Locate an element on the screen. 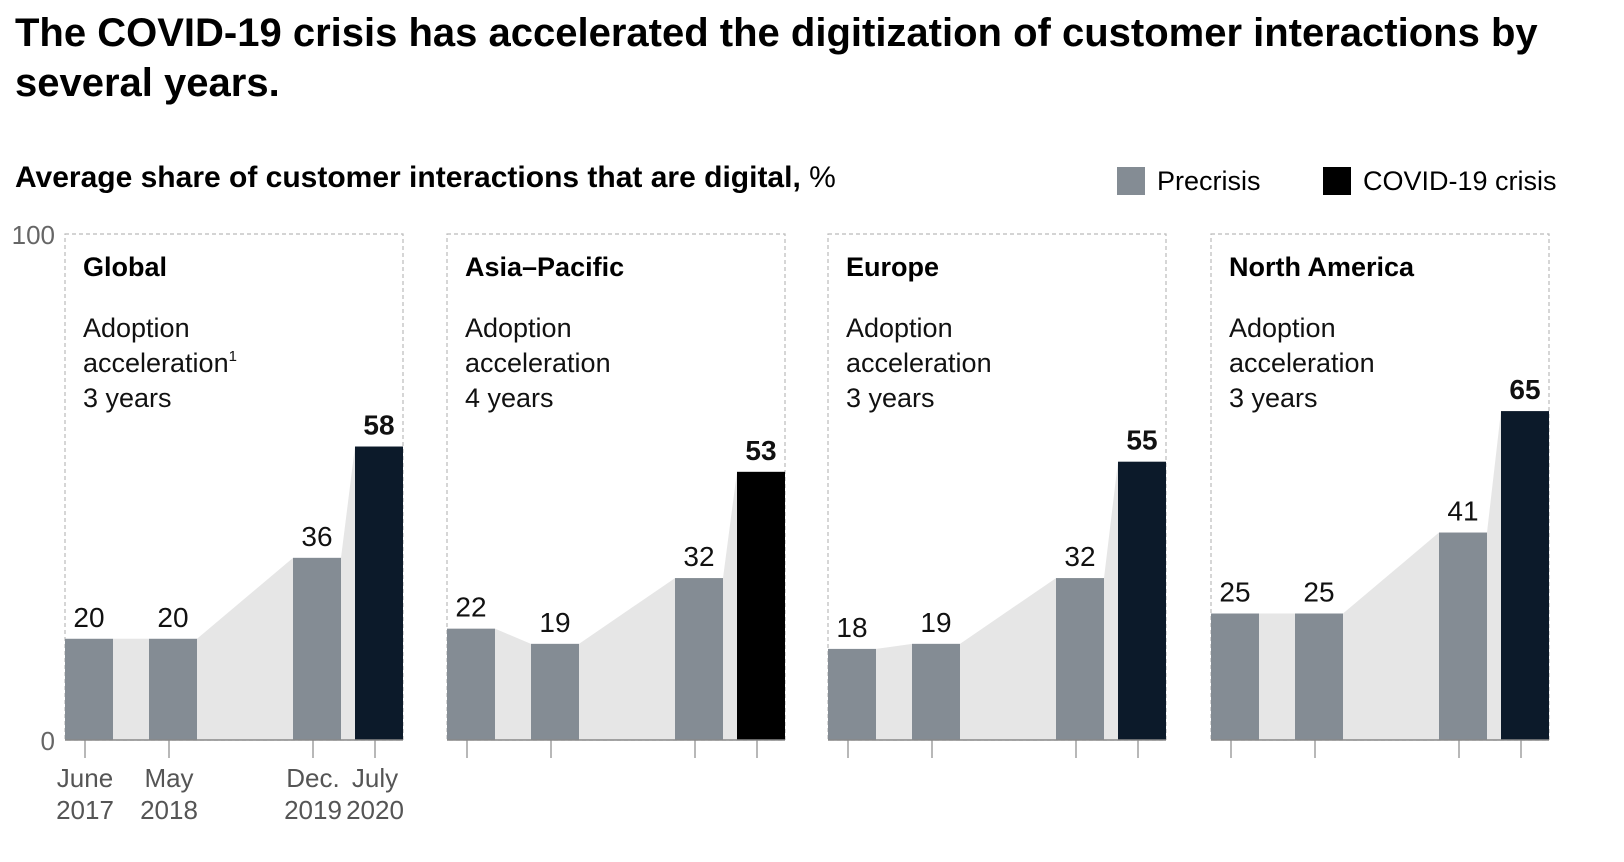 The image size is (1624, 862). value-label-asia-pacific-3: 32 is located at coordinates (698, 556).